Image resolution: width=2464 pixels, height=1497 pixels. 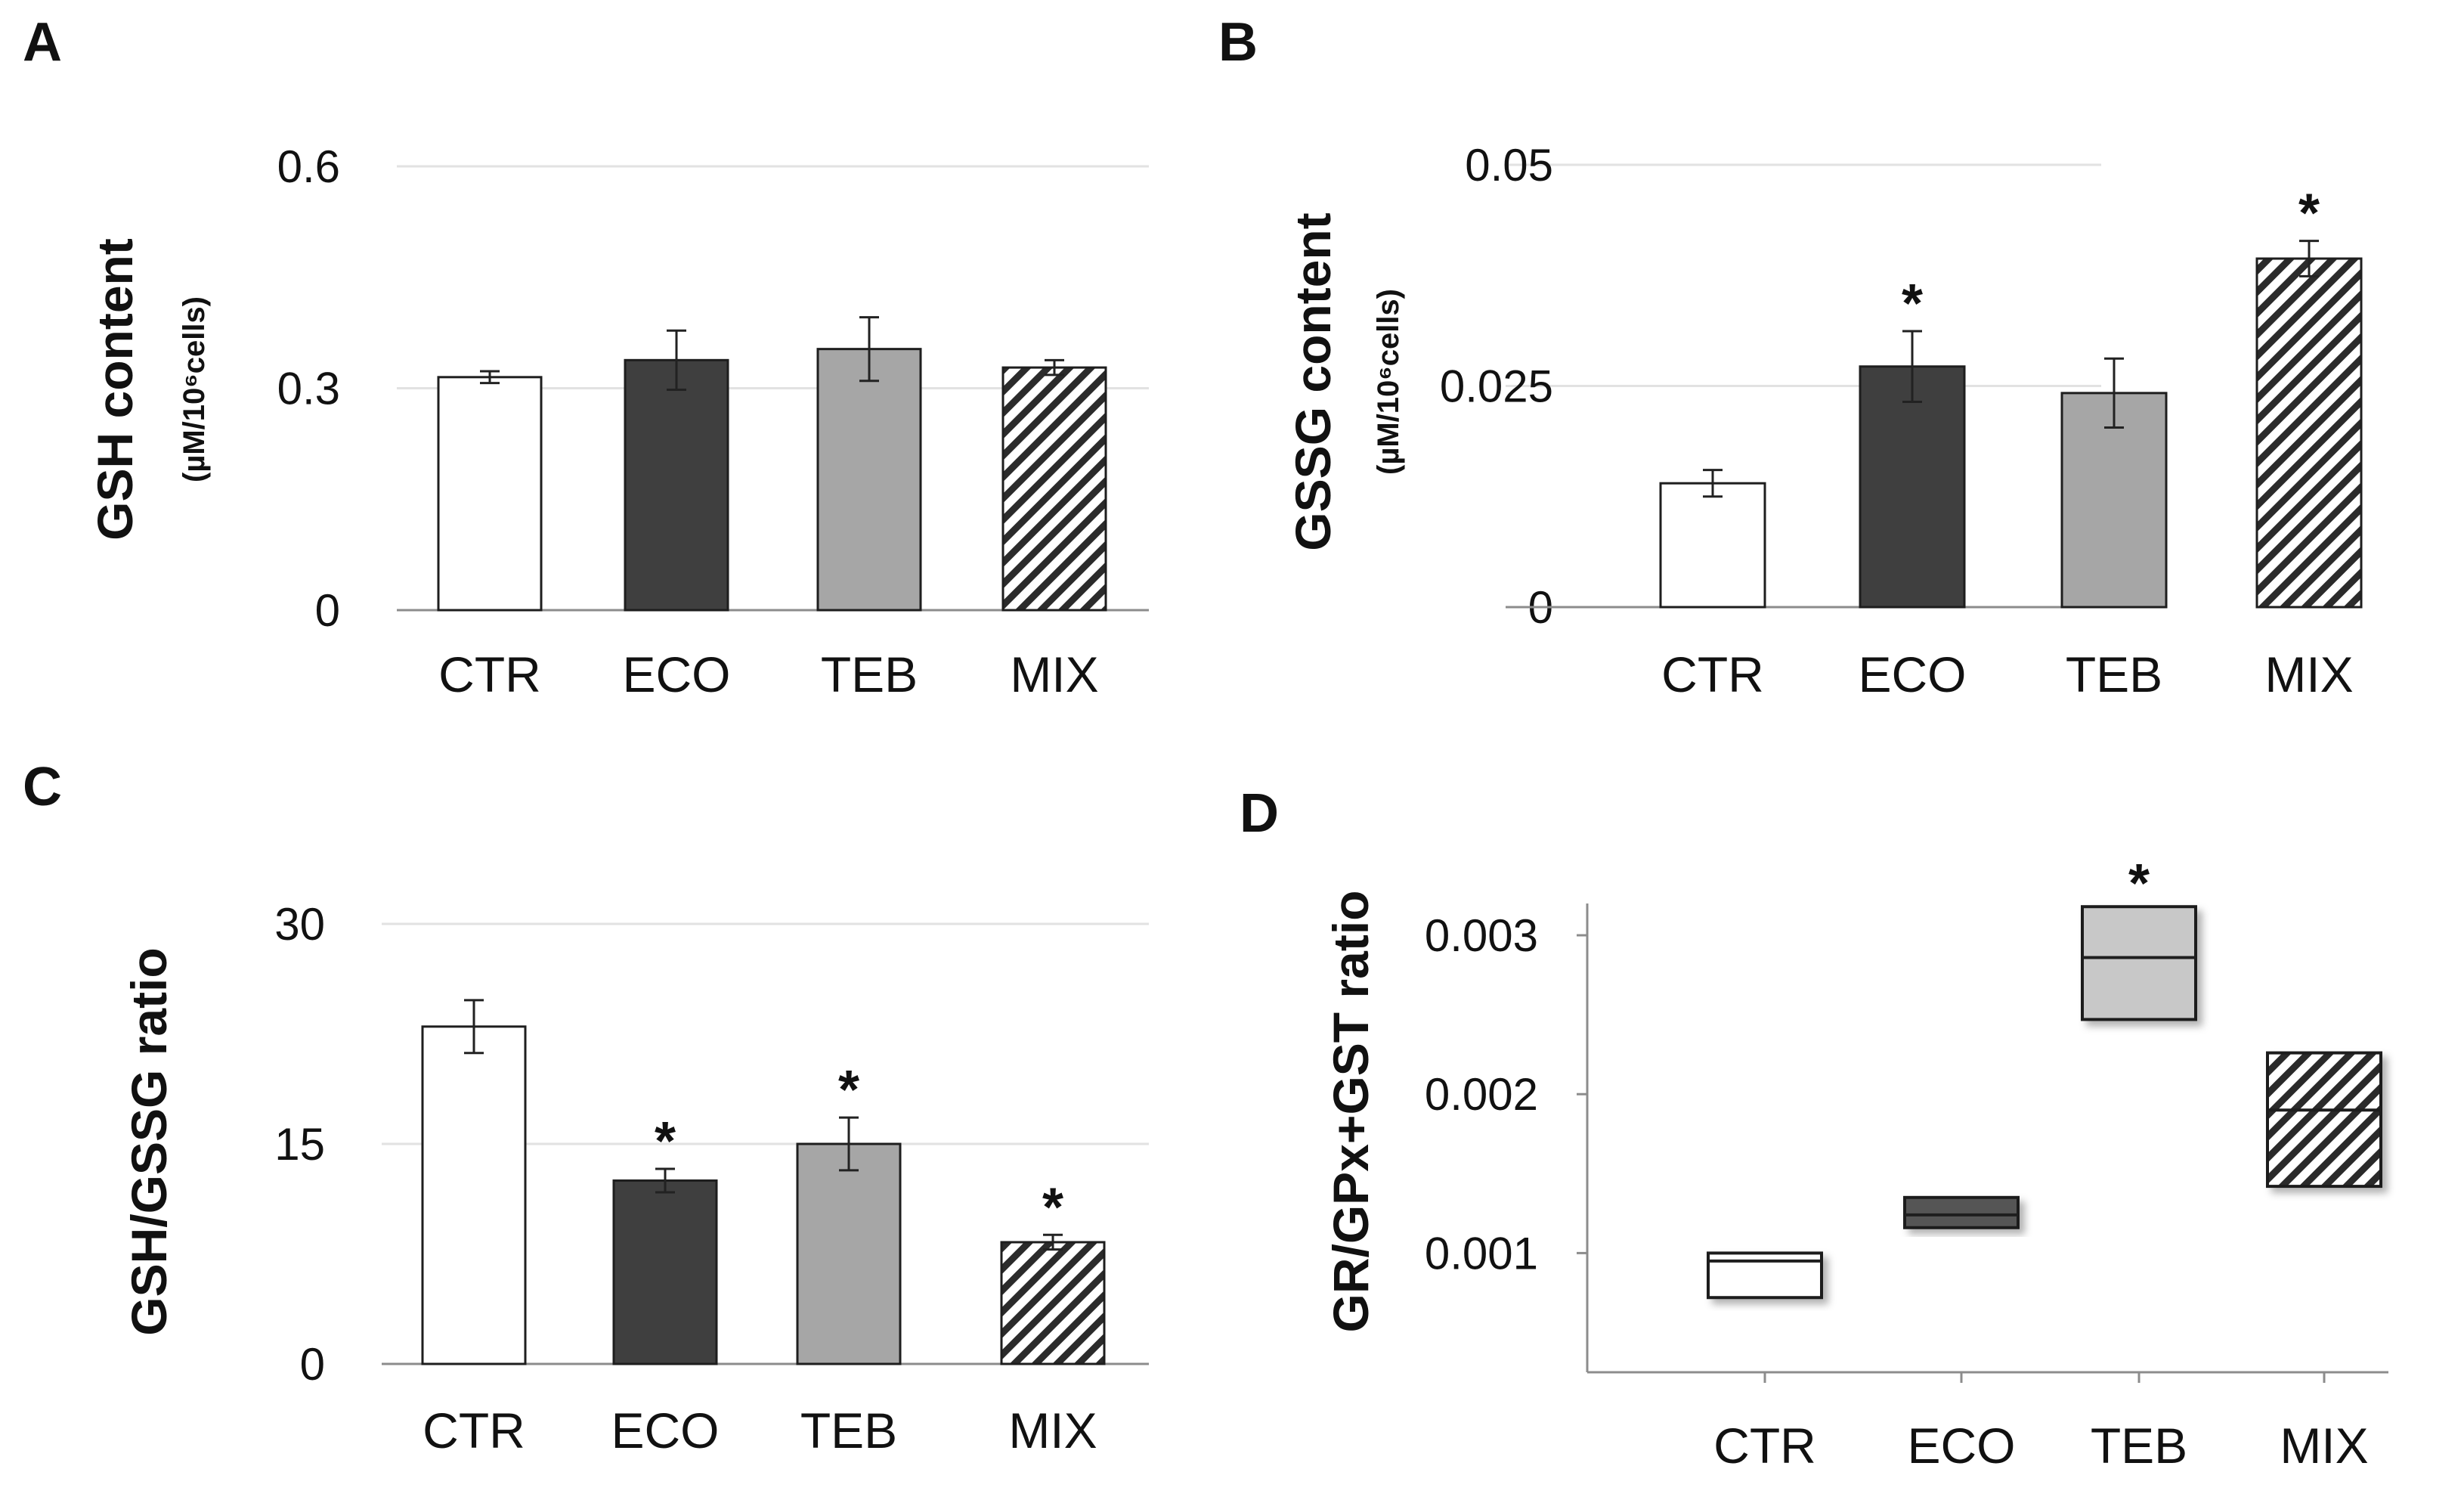 What do you see at coordinates (848, 1430) in the screenshot?
I see `panel-c-x-tick-label-teb: TEB` at bounding box center [848, 1430].